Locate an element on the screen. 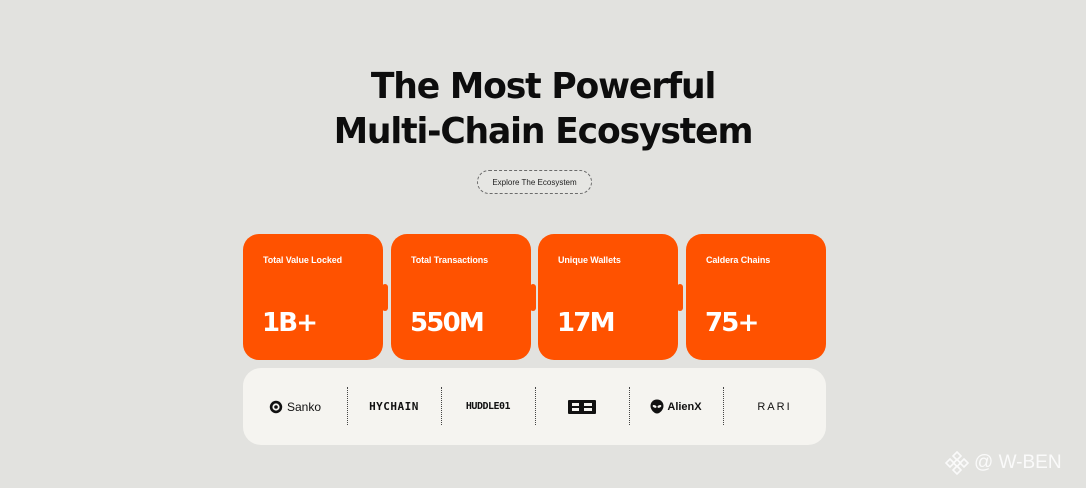 The width and height of the screenshot is (1086, 488). stat-card-transactions: Total Transactions 550M is located at coordinates (461, 297).